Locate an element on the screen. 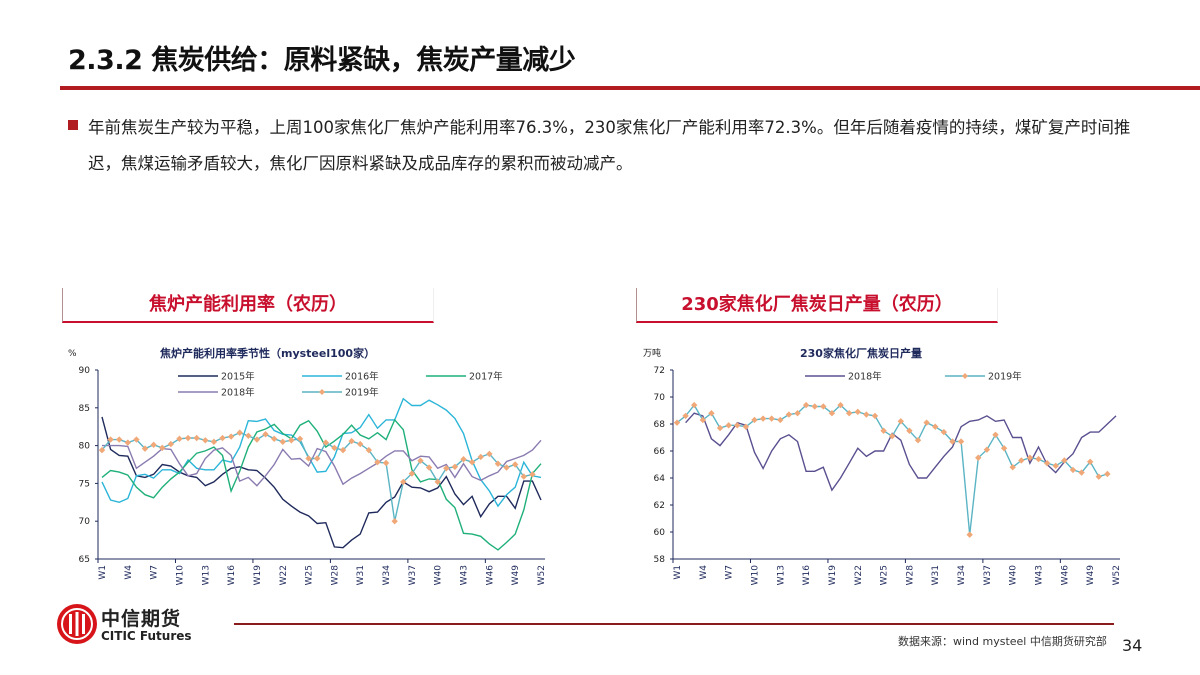 The image size is (1200, 675). x-tick-label: W37 is located at coordinates (413, 575).